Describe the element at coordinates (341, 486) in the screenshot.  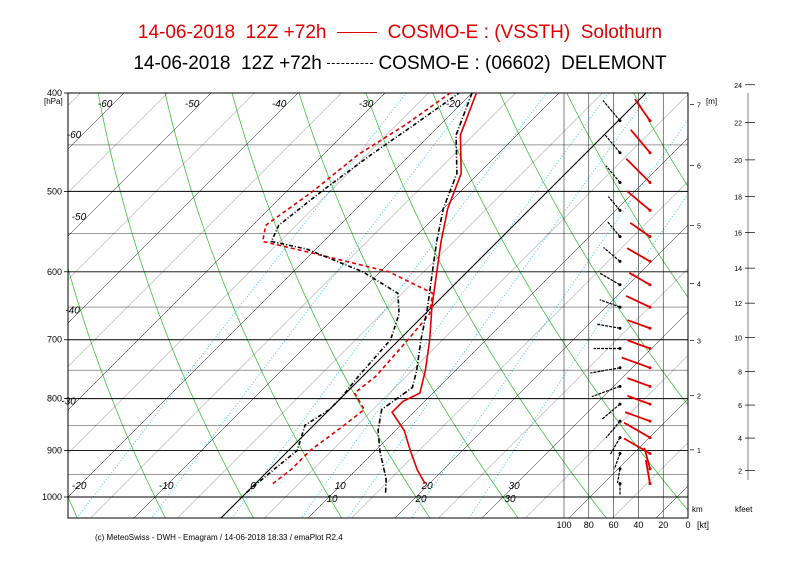
I see `temperature-label: 10` at that location.